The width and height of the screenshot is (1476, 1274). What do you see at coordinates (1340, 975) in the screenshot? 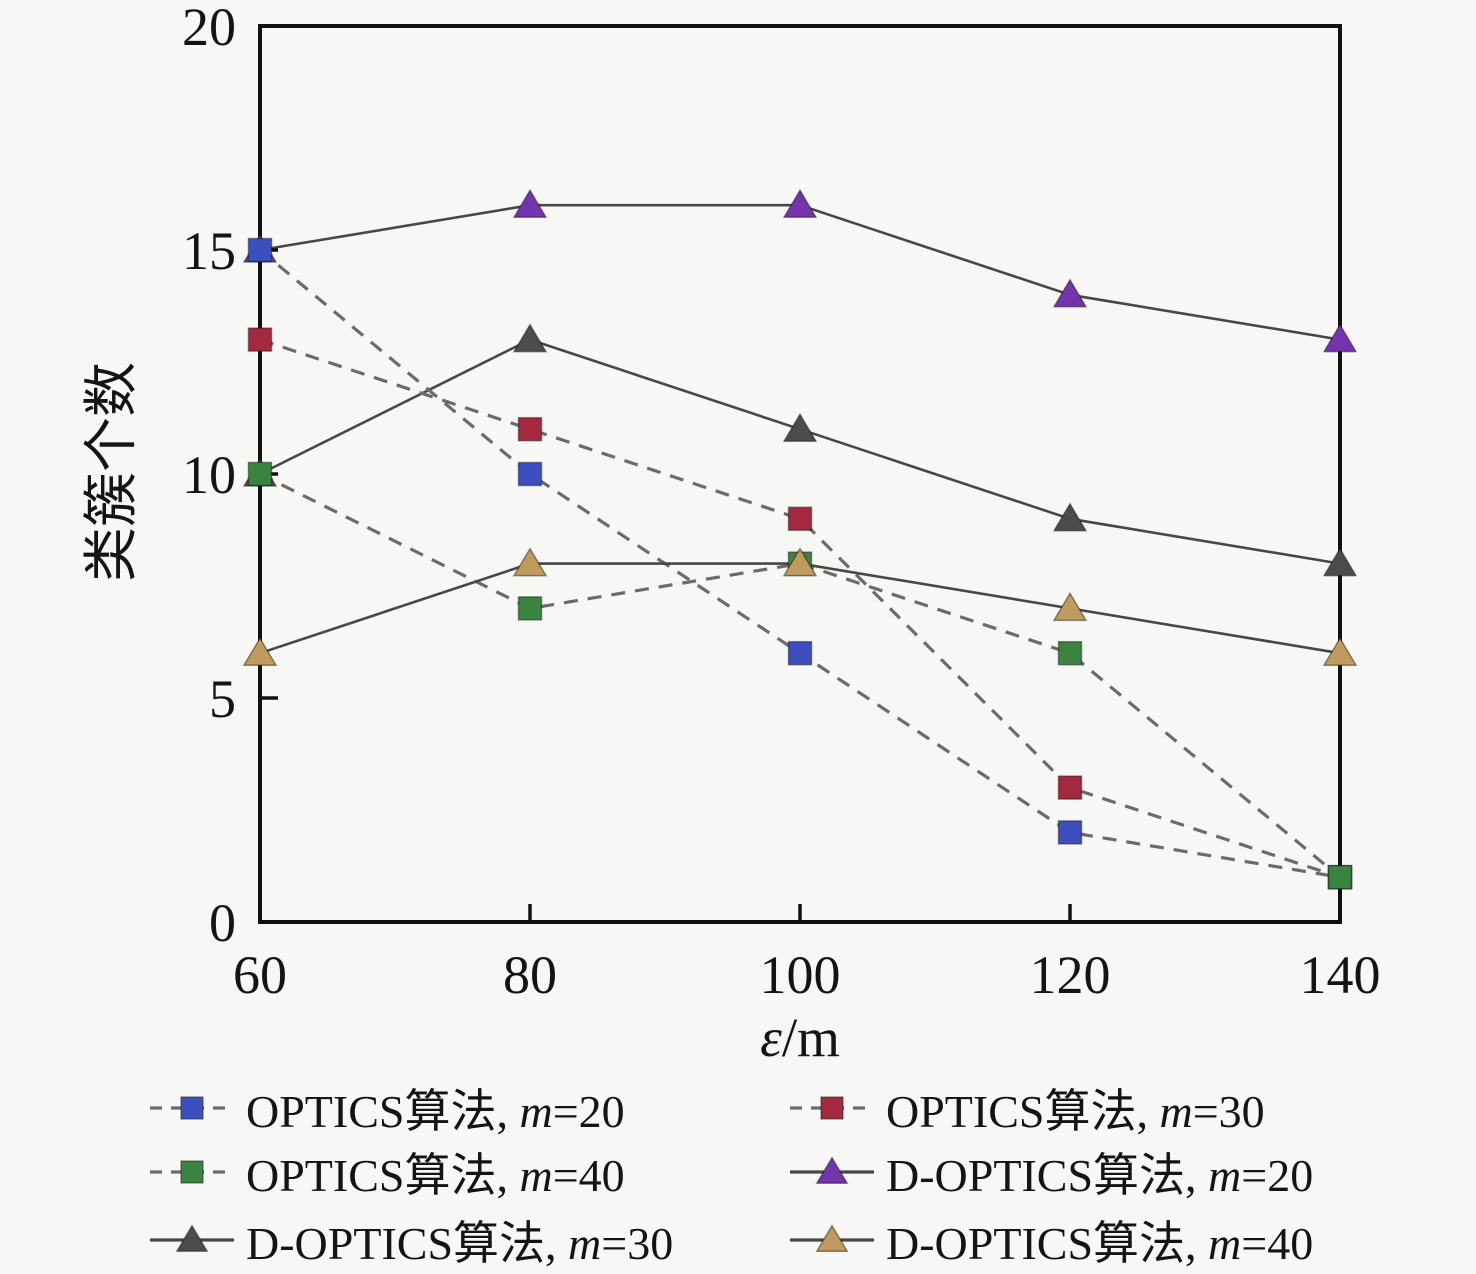
I see `x-tick-label: 140` at bounding box center [1340, 975].